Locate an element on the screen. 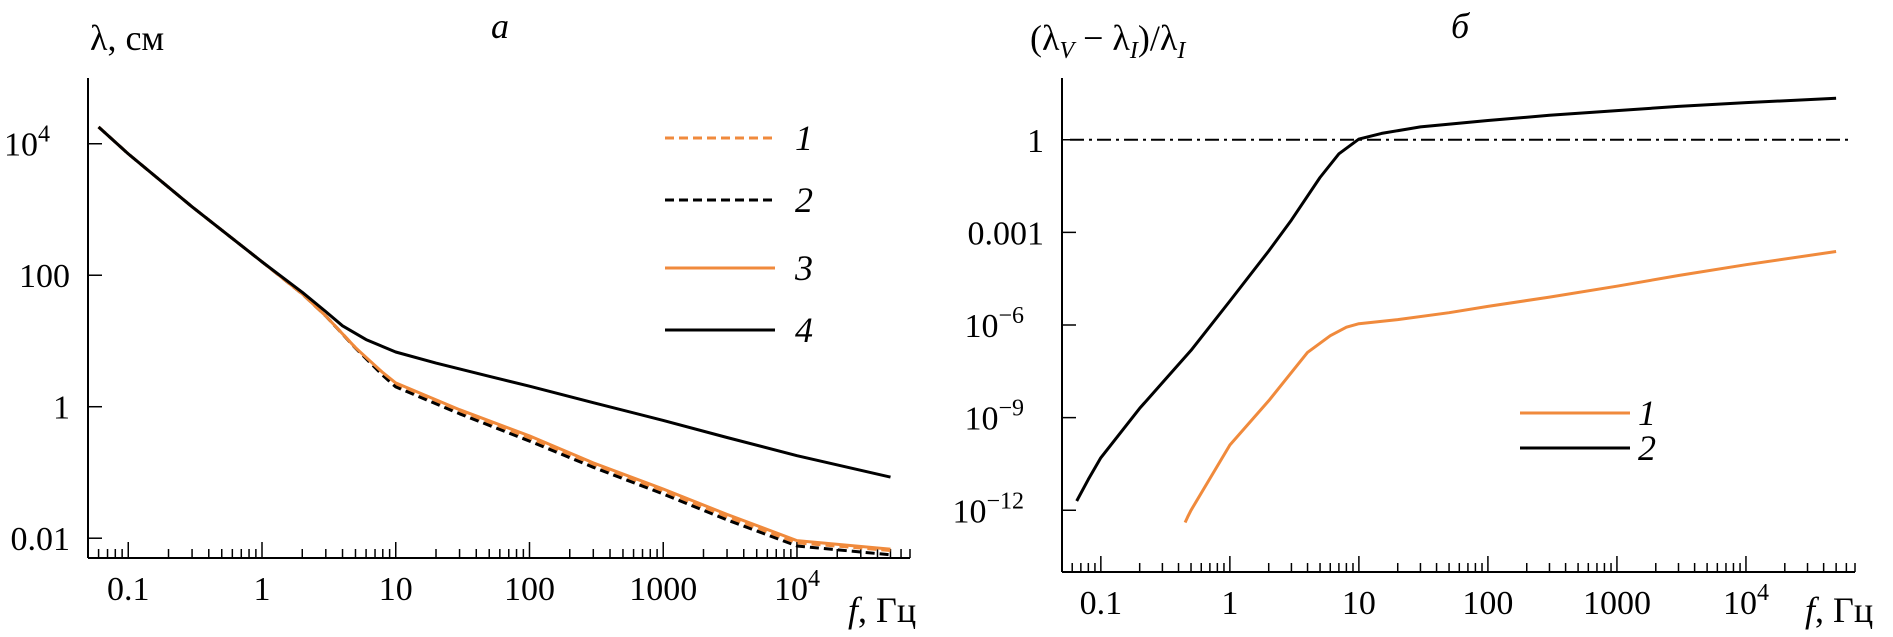 The width and height of the screenshot is (1893, 637). y-tick-label: 100 is located at coordinates (44, 276).